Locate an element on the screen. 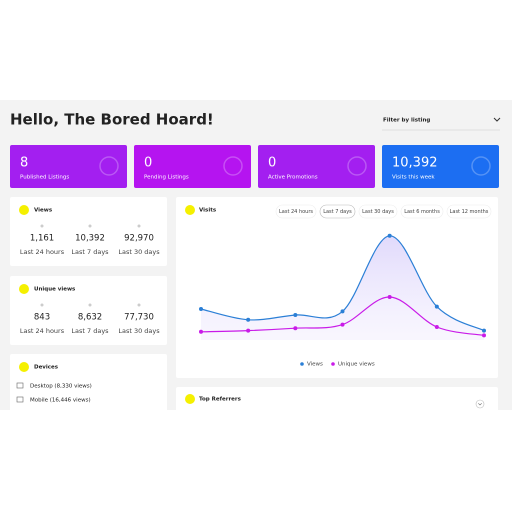 This screenshot has height=512, width=512. area is located at coordinates (342, 287).